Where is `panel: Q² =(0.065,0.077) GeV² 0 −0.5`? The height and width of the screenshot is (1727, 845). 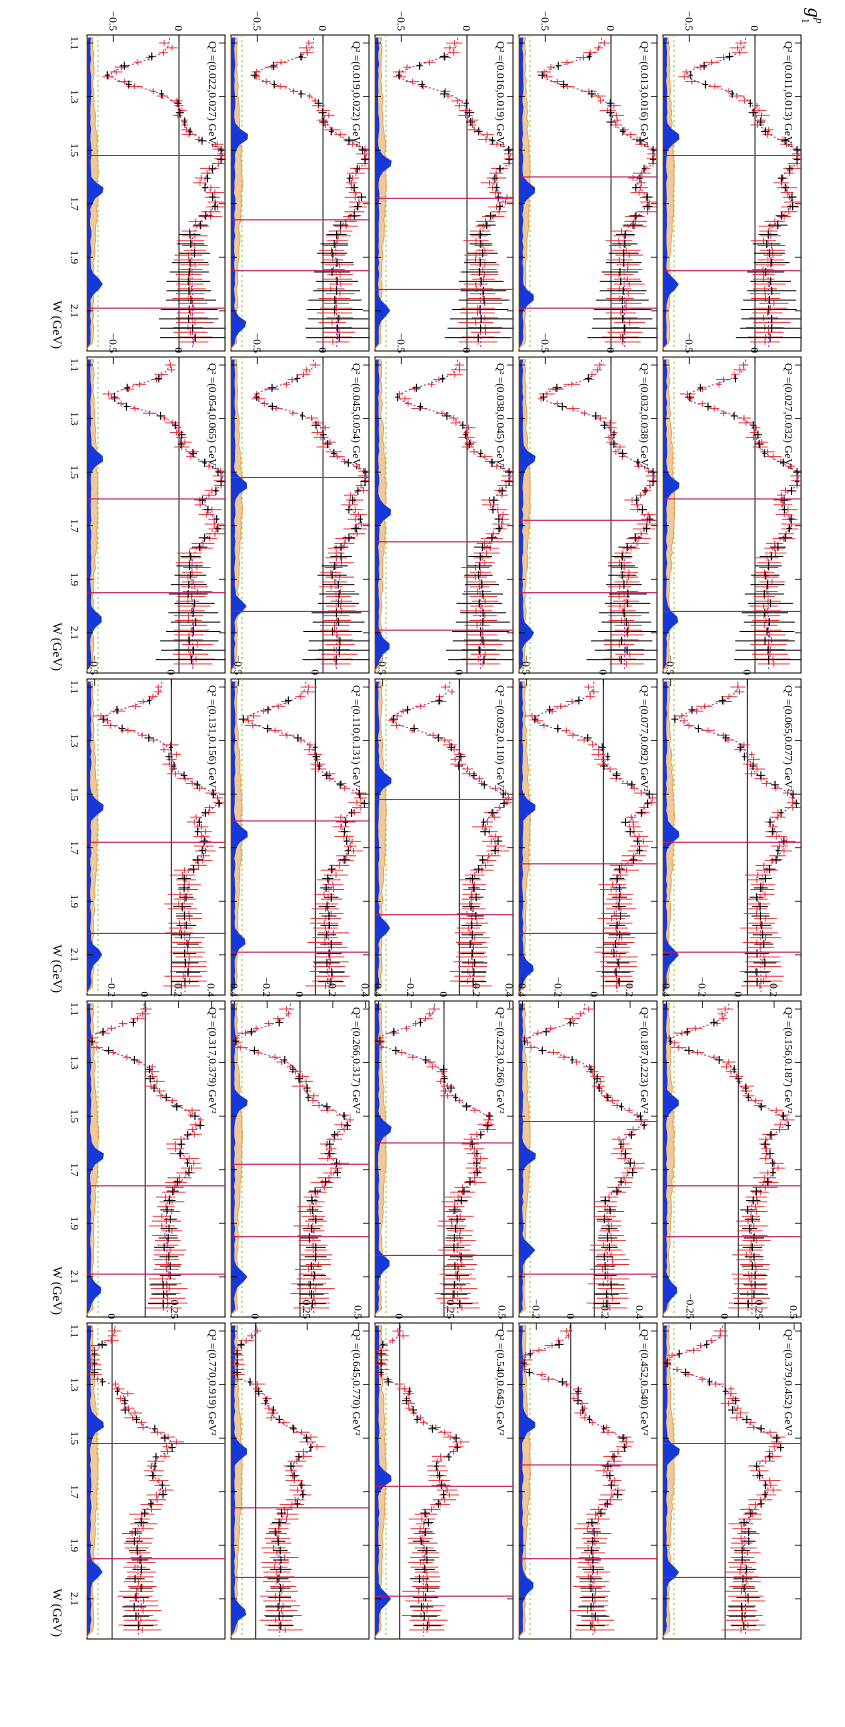
panel: Q² =(0.065,0.077) GeV² 0 −0.5 is located at coordinates (732, 825).